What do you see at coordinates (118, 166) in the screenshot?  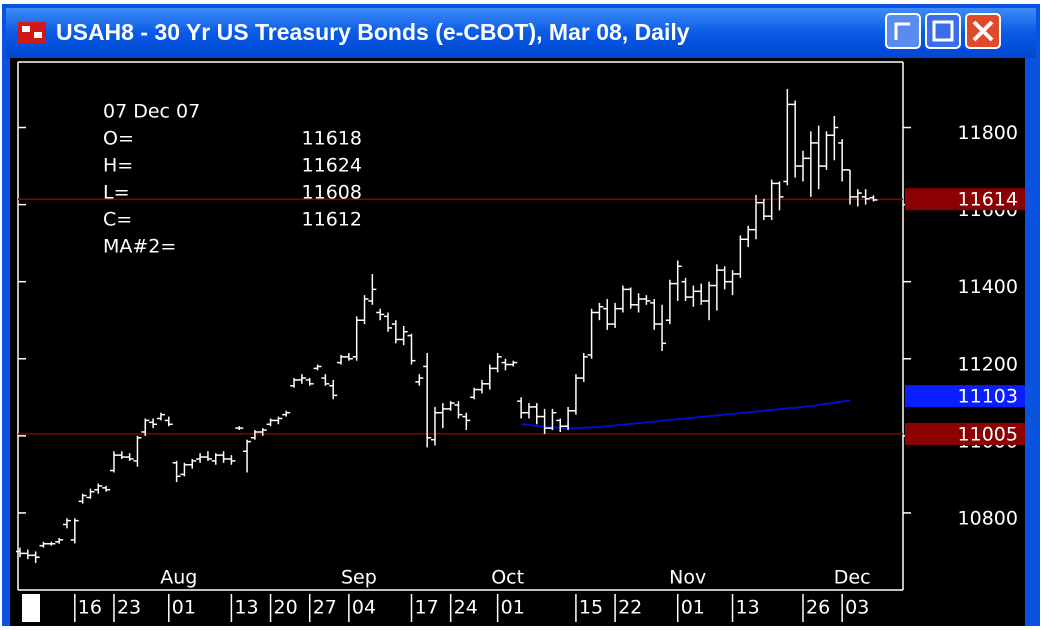 I see `info-label: H=` at bounding box center [118, 166].